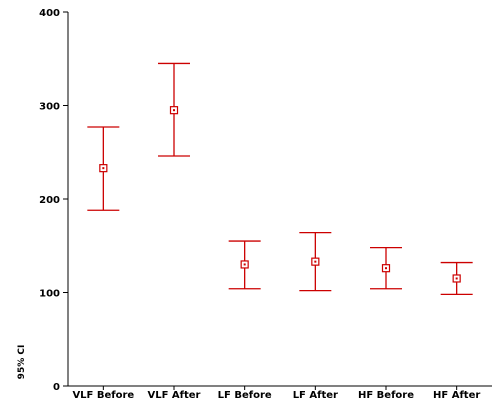 Image resolution: width=498 pixels, height=400 pixels. I want to click on x-tick-label: HF After, so click(456, 395).